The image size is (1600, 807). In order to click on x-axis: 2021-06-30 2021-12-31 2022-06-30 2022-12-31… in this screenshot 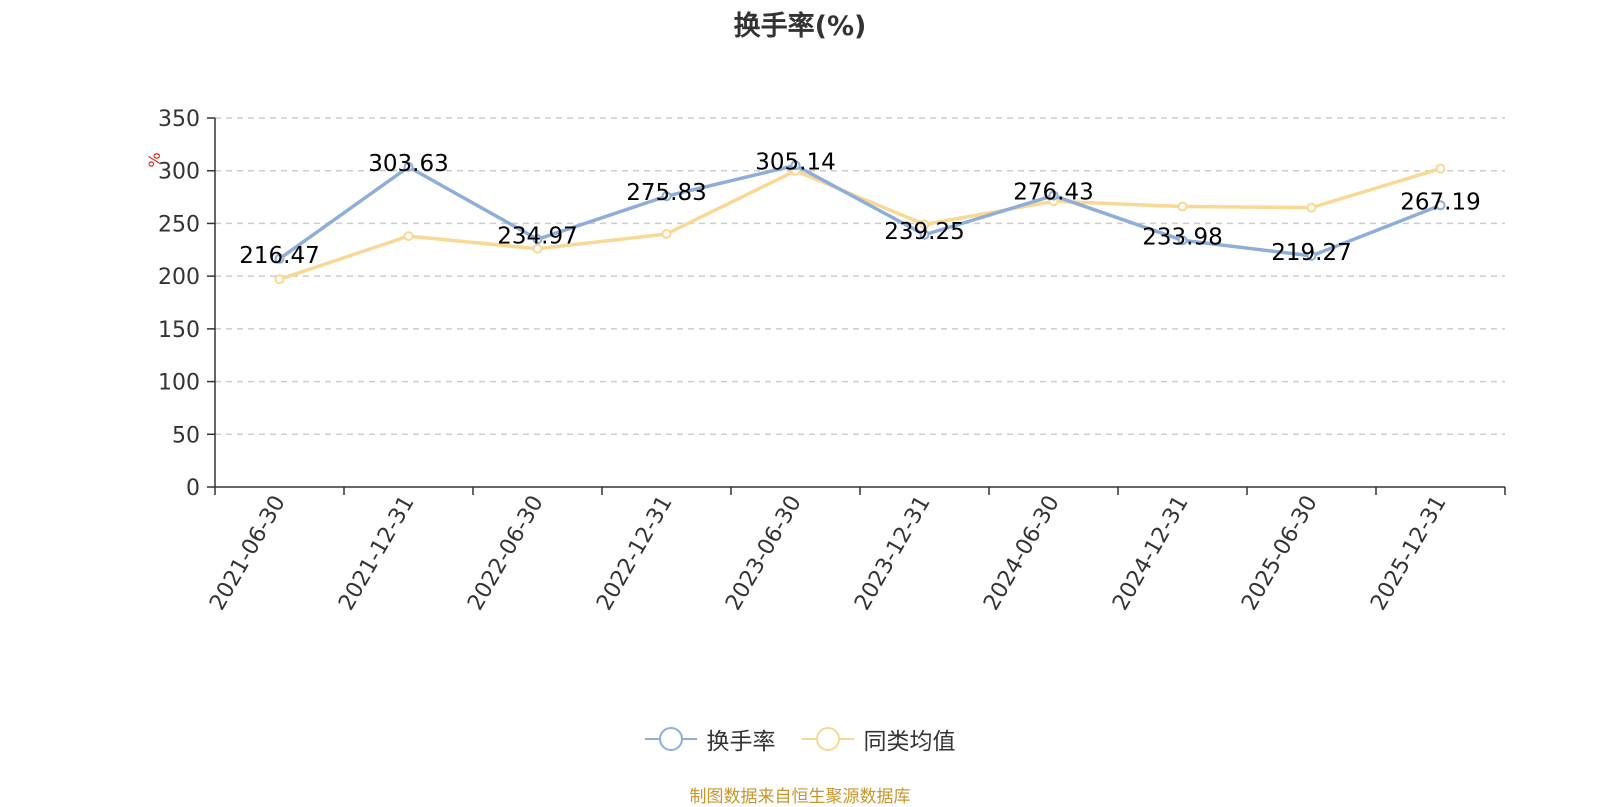, I will do `click(855, 550)`.